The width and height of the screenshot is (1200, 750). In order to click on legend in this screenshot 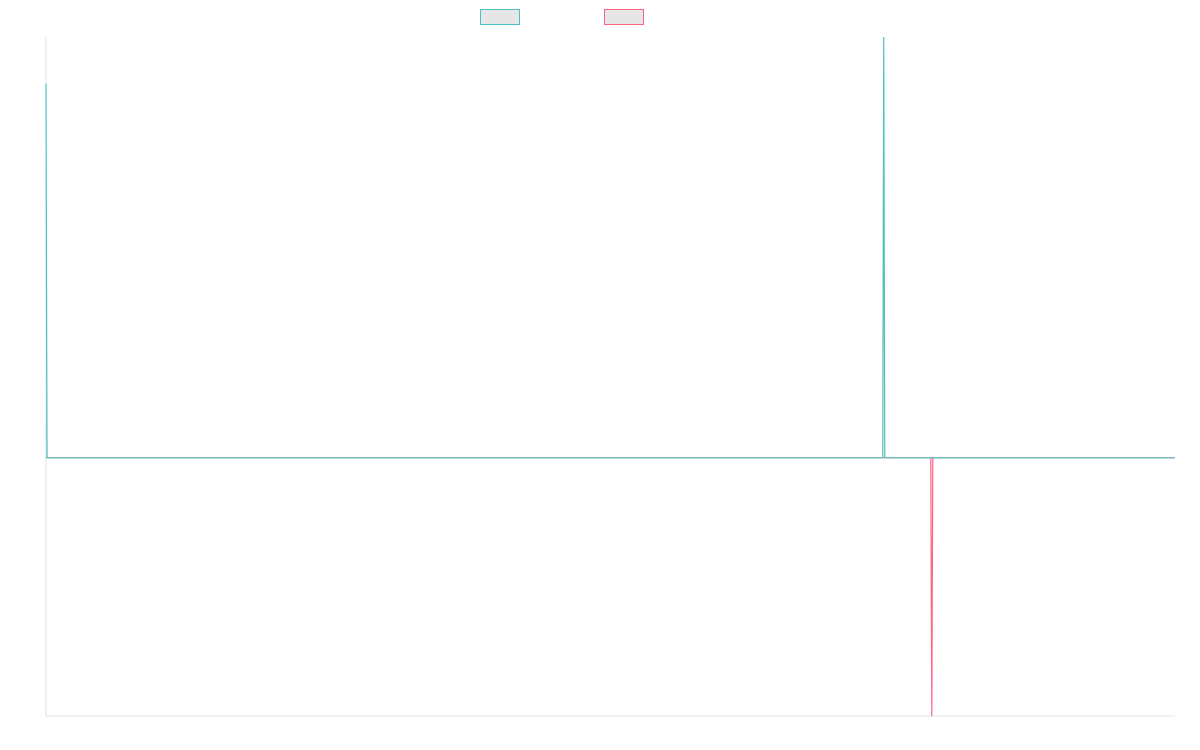, I will do `click(600, 18)`.